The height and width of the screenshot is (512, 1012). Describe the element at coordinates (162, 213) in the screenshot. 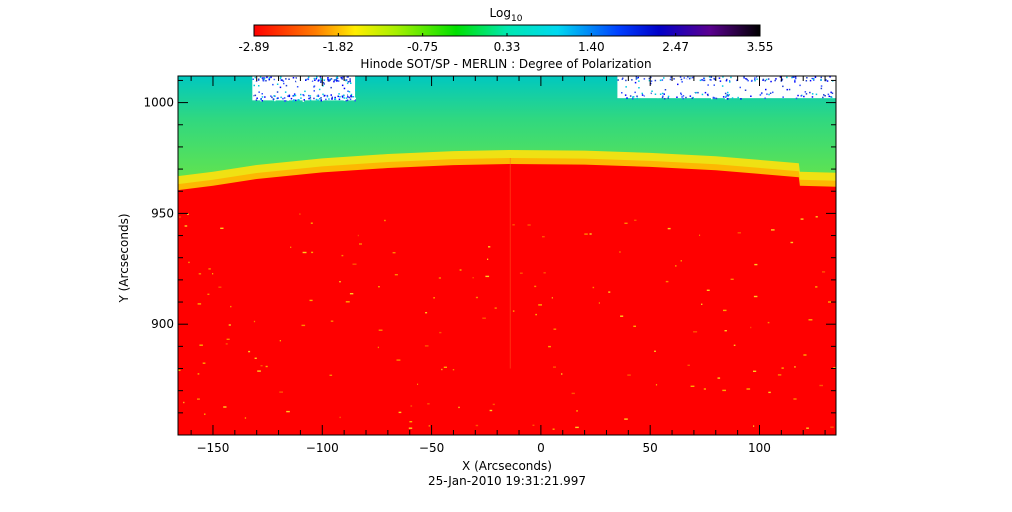

I see `y-tick-label: 950` at that location.